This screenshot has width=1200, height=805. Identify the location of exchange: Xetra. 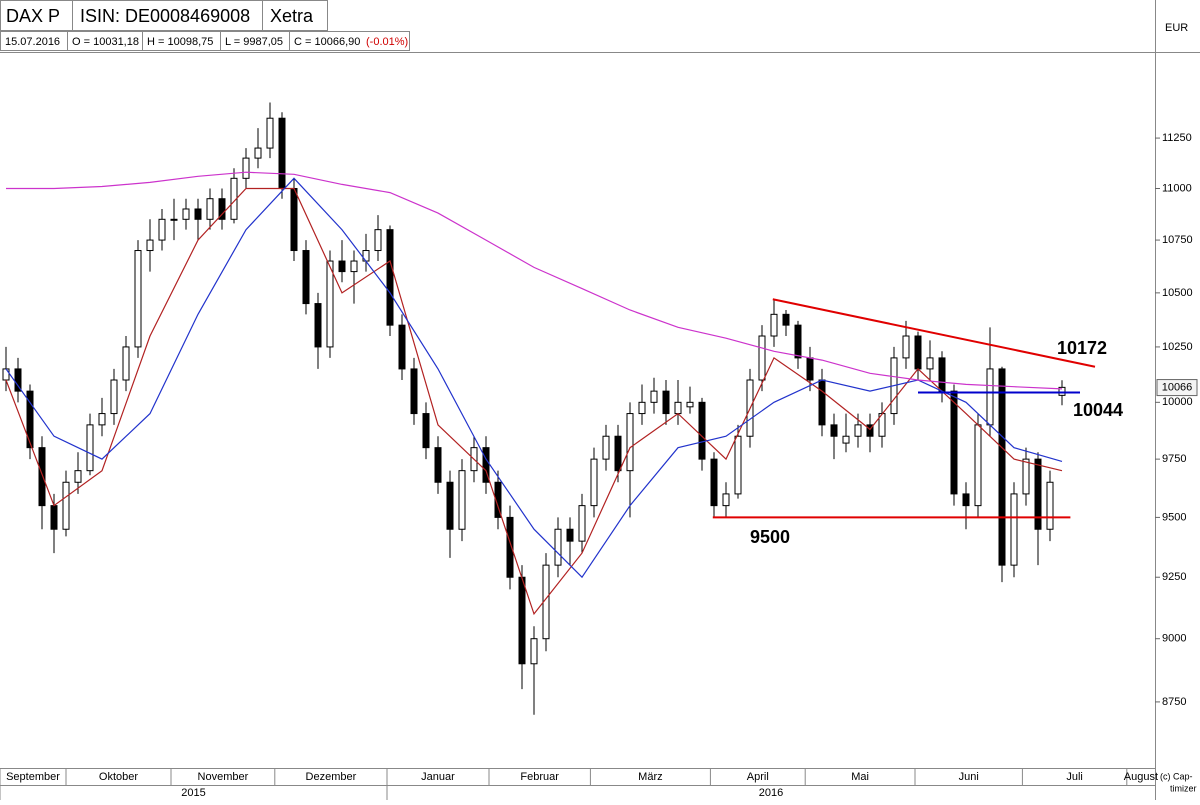
(292, 16).